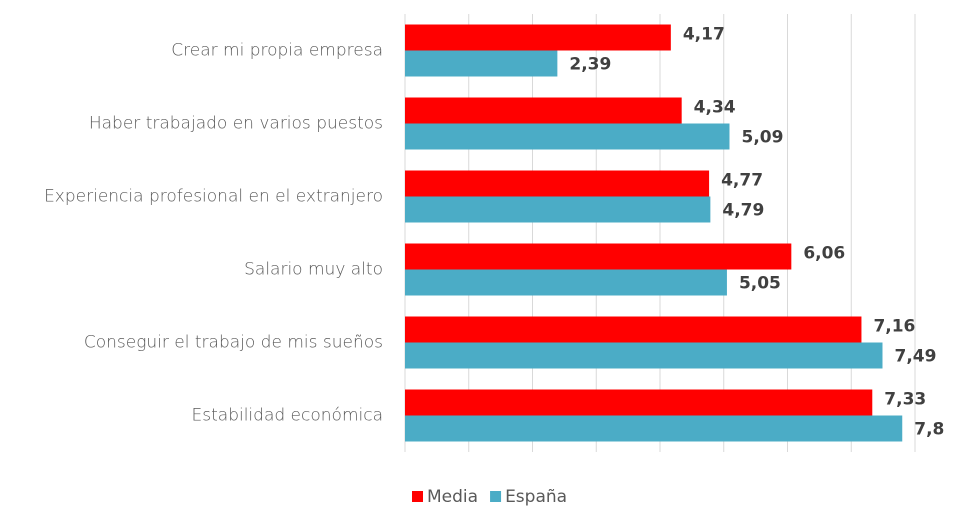 This screenshot has height=510, width=965. Describe the element at coordinates (742, 181) in the screenshot. I see `value-label: 4,77` at that location.